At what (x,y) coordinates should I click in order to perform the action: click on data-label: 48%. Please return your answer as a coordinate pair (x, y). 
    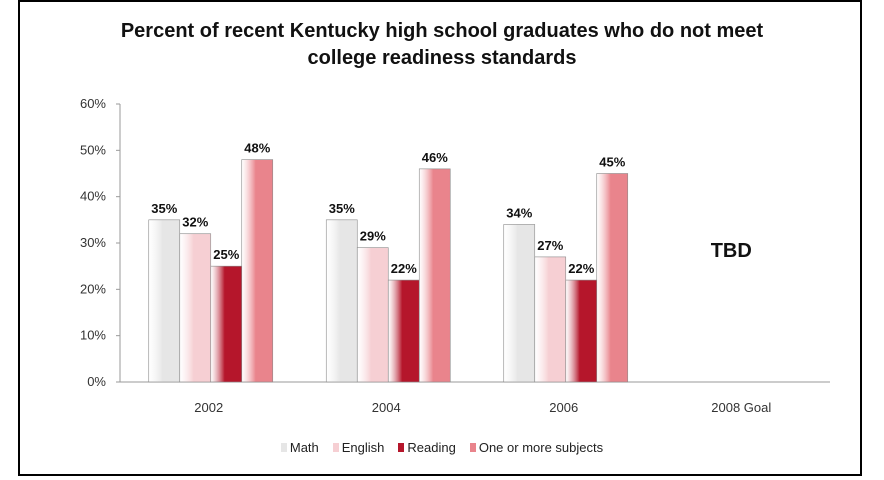
    Looking at the image, I should click on (257, 148).